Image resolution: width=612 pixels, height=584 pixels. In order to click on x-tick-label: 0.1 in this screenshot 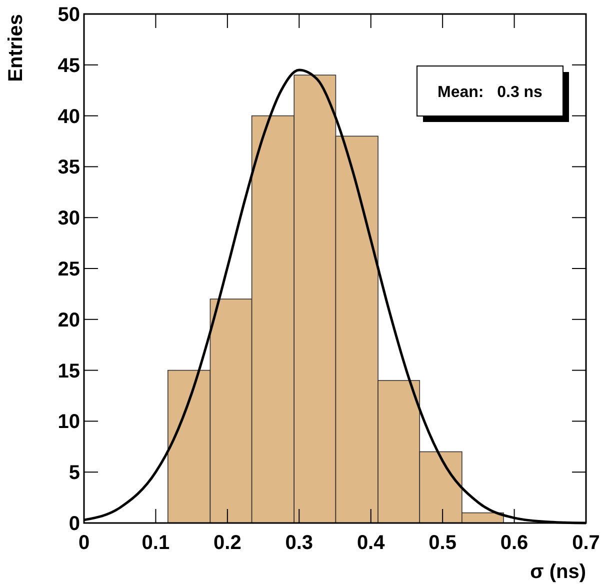, I will do `click(156, 543)`.